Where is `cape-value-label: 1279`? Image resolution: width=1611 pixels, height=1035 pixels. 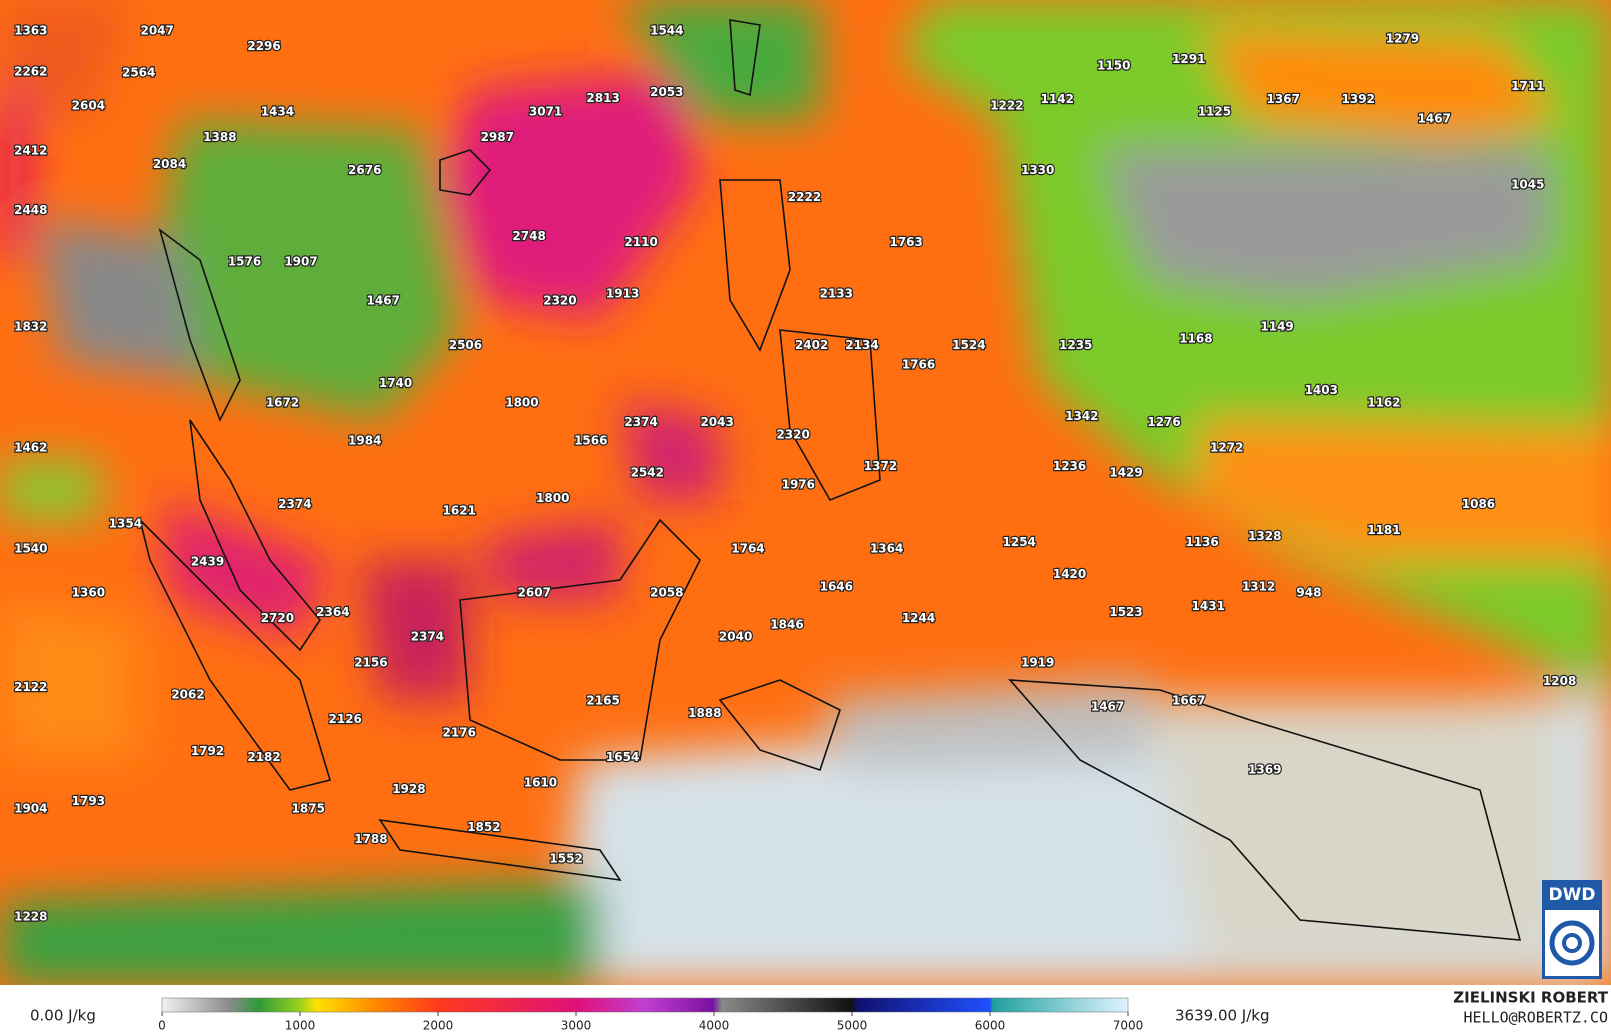 cape-value-label: 1279 is located at coordinates (1402, 39).